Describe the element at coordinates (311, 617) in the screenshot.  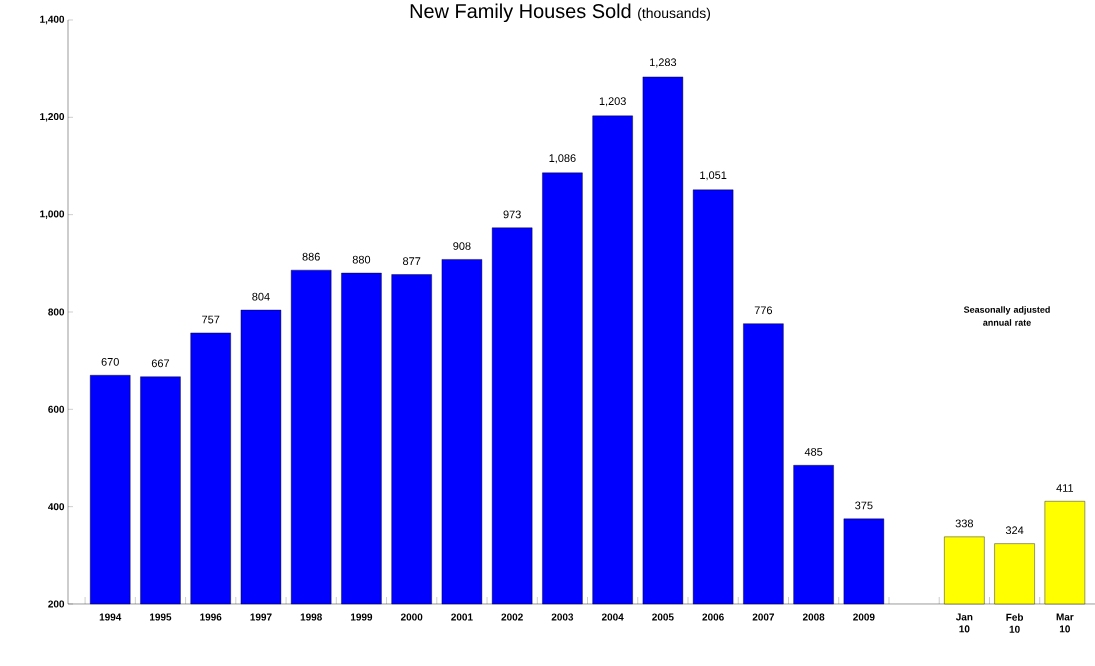
I see `x-tick-label: 1998` at that location.